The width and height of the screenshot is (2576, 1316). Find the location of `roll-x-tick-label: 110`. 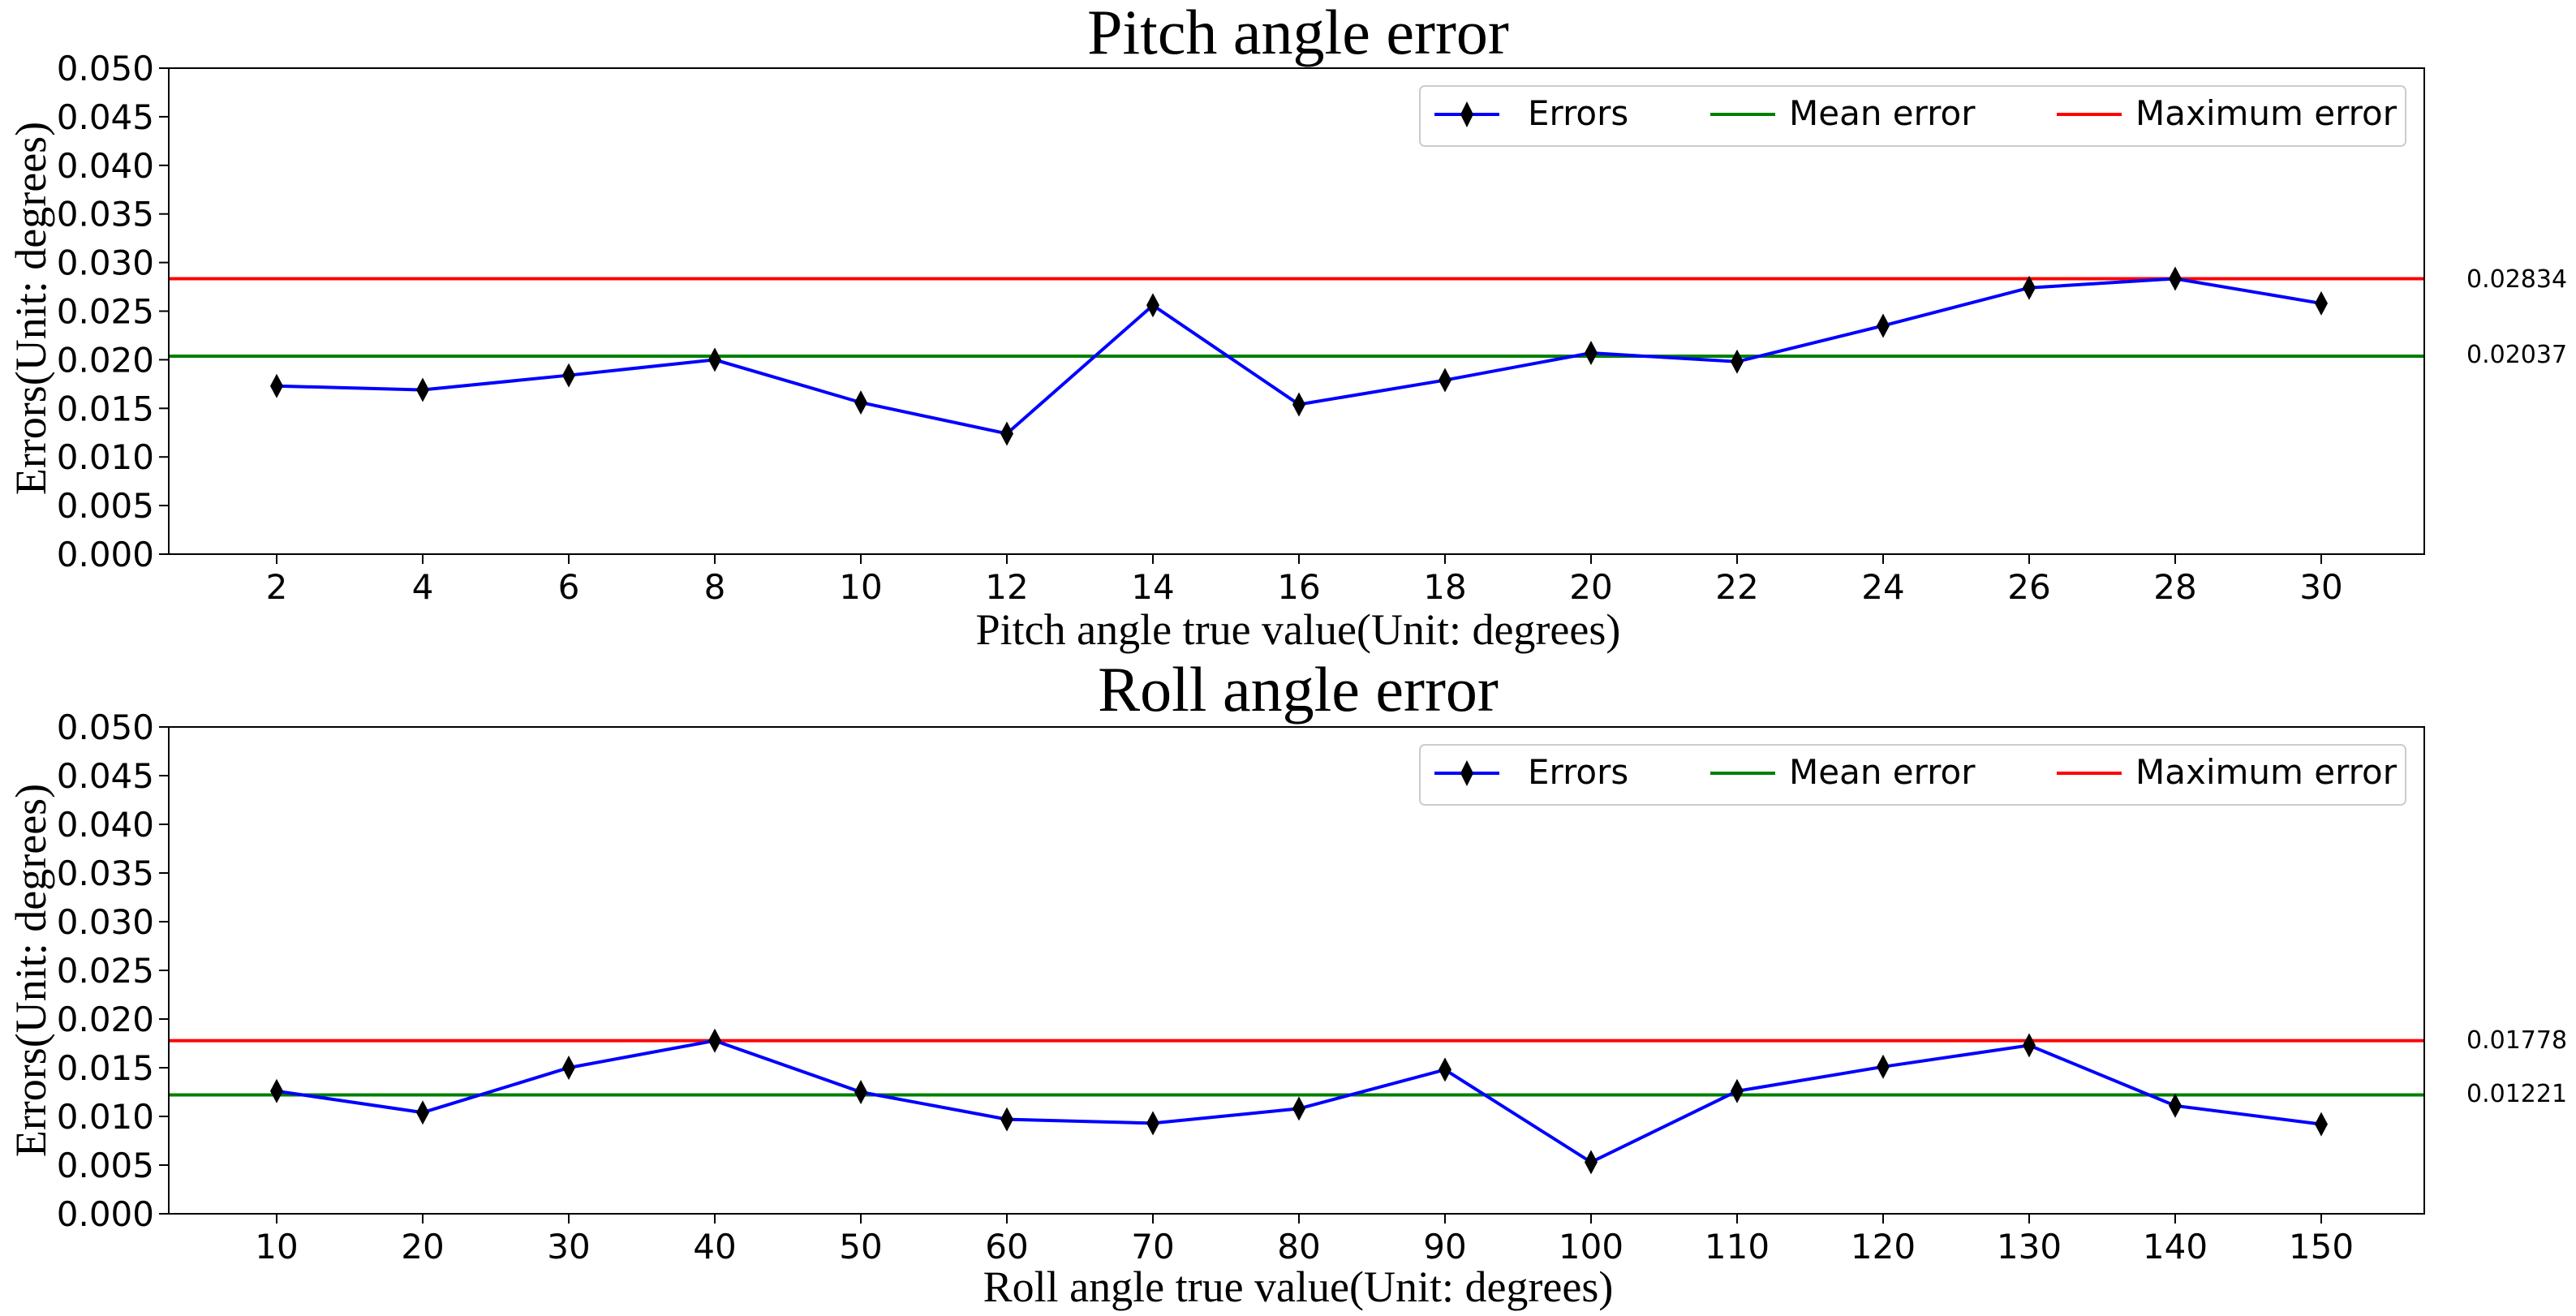

roll-x-tick-label: 110 is located at coordinates (1738, 1247).